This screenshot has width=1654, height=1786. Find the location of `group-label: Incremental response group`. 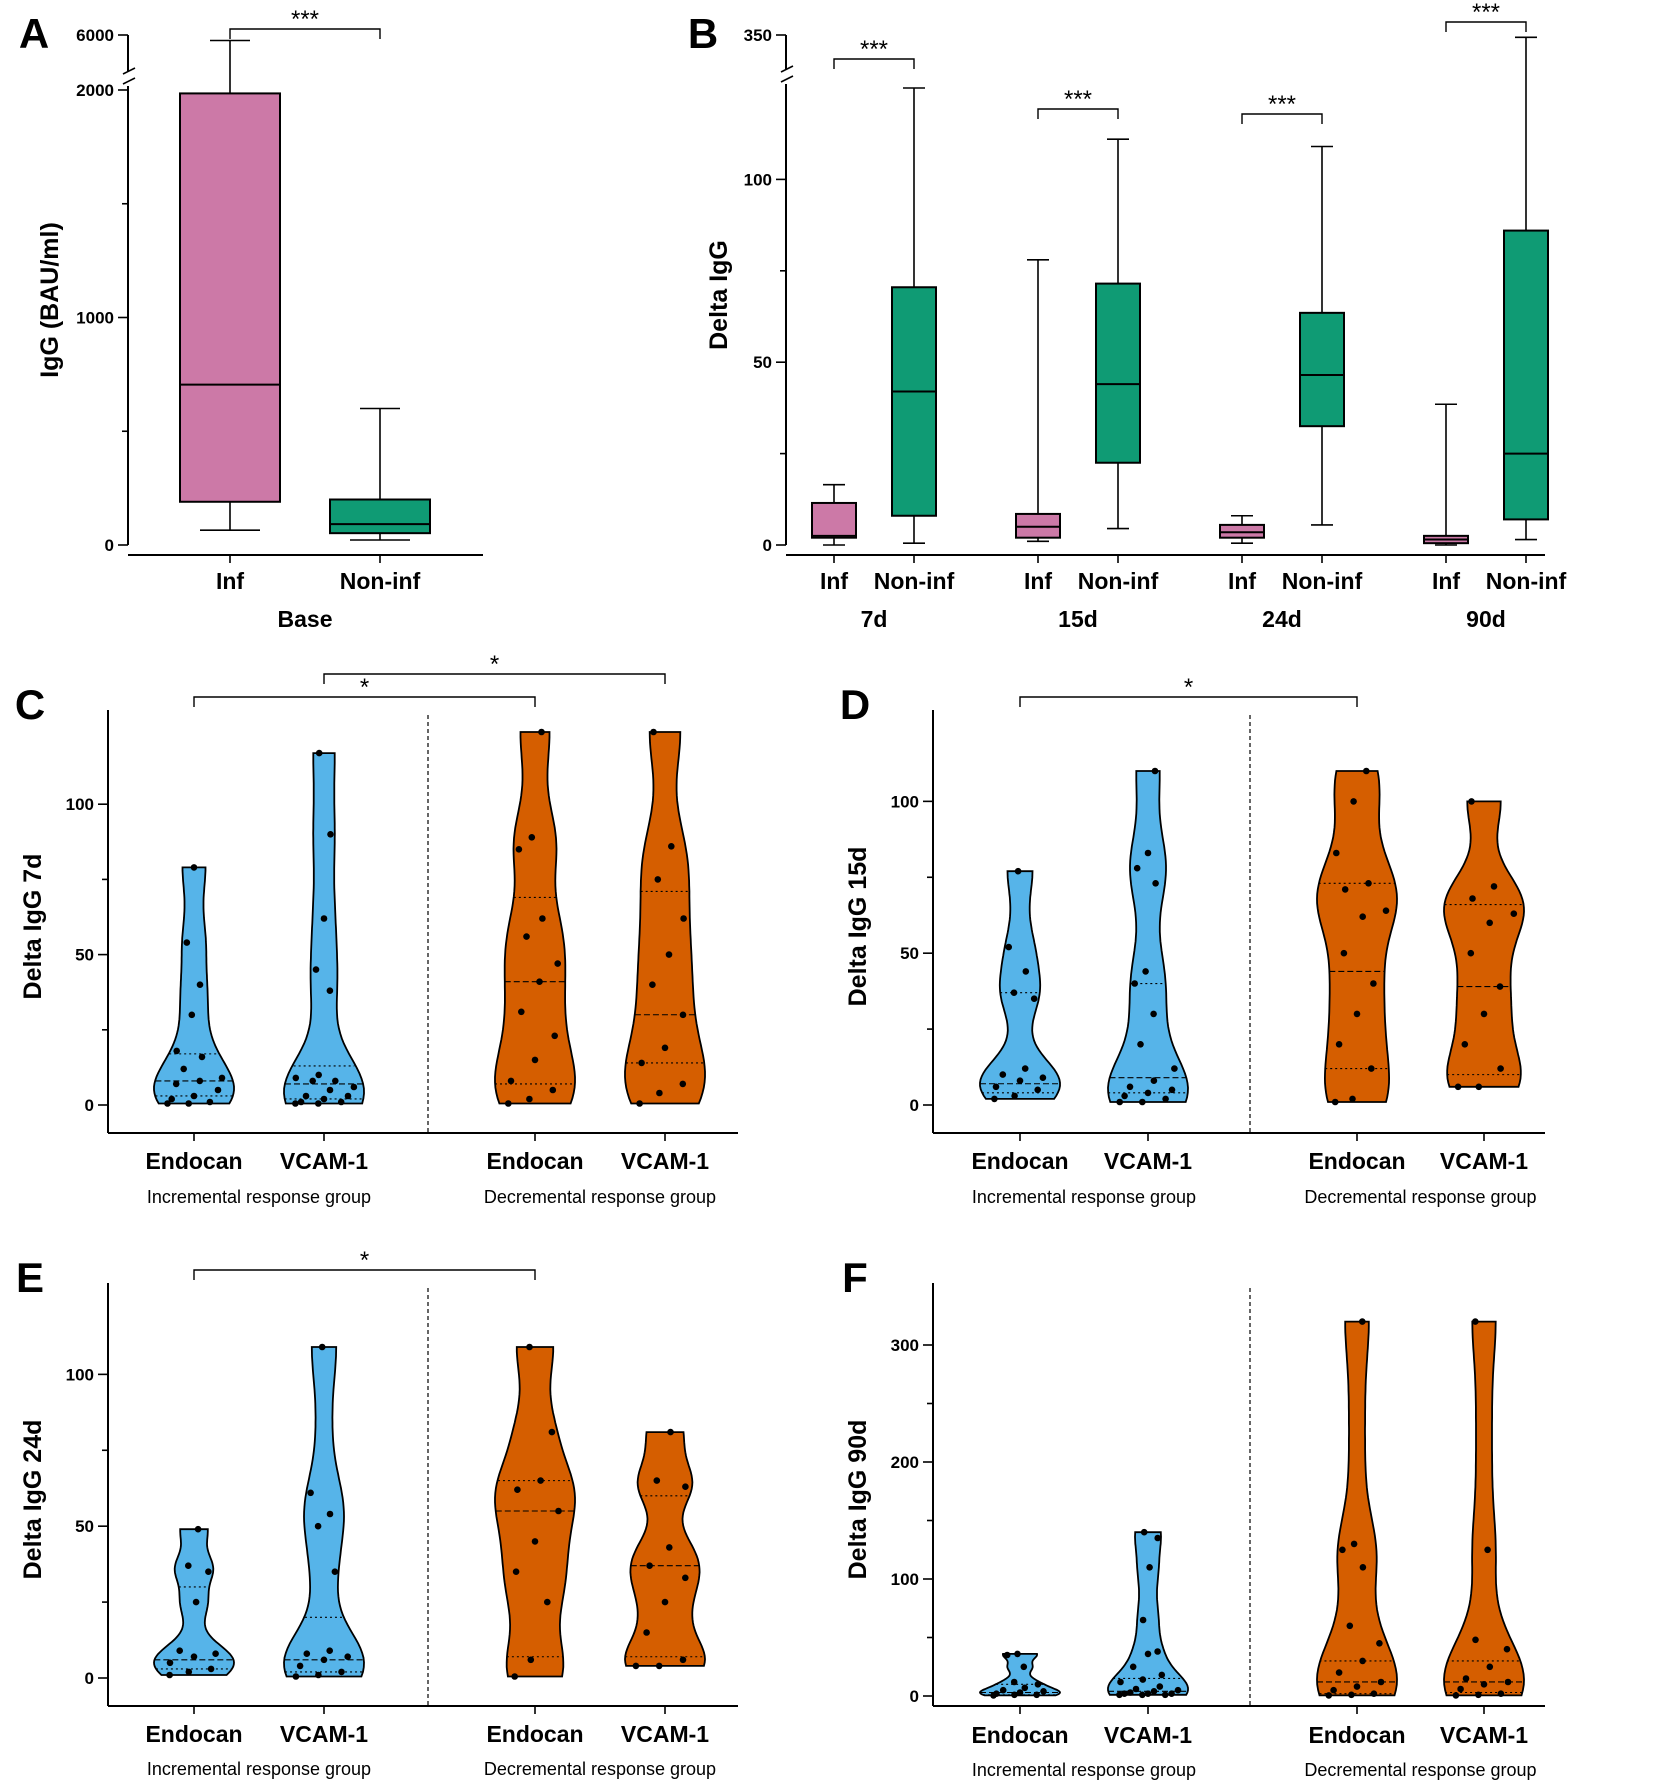

group-label: Incremental response group is located at coordinates (1084, 1197).